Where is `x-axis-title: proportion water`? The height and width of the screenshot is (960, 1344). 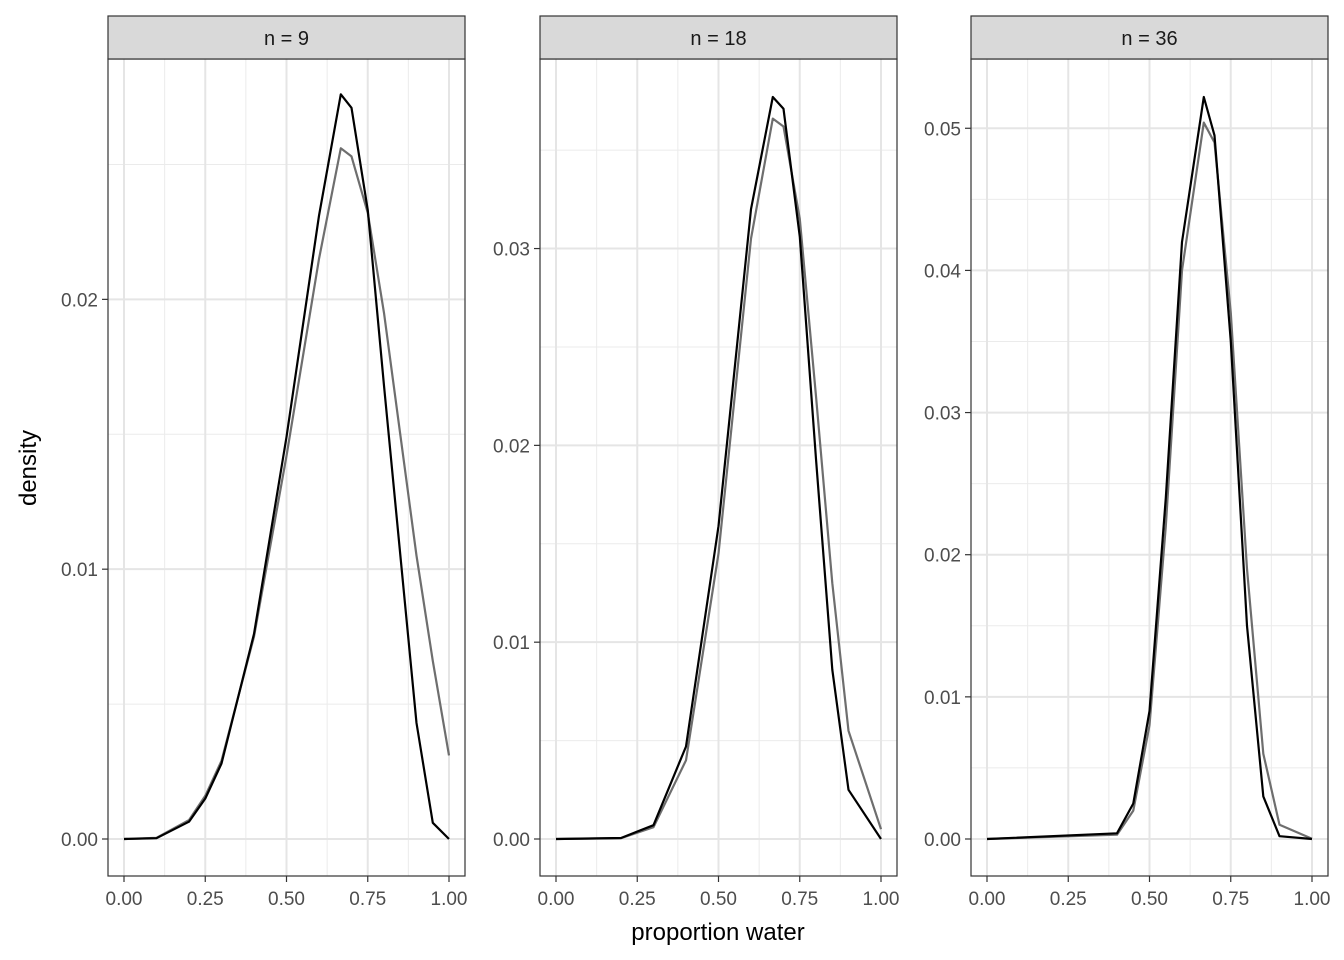
x-axis-title: proportion water is located at coordinates (717, 932).